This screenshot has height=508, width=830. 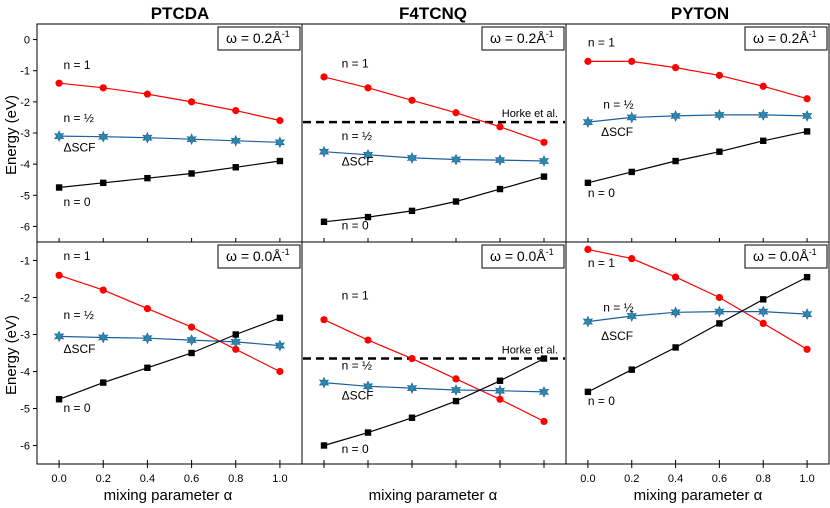 What do you see at coordinates (235, 479) in the screenshot?
I see `x-tick-label: 0.8` at bounding box center [235, 479].